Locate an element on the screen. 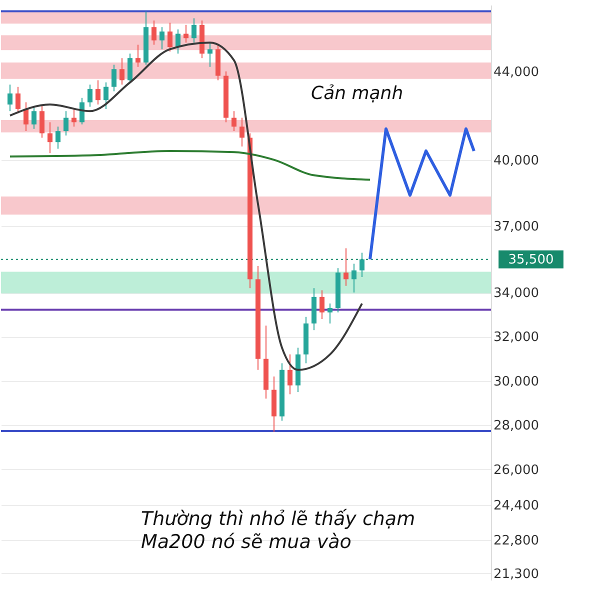 Image resolution: width=600 pixels, height=600 pixels. y-tick-label: 37,000 is located at coordinates (516, 227).